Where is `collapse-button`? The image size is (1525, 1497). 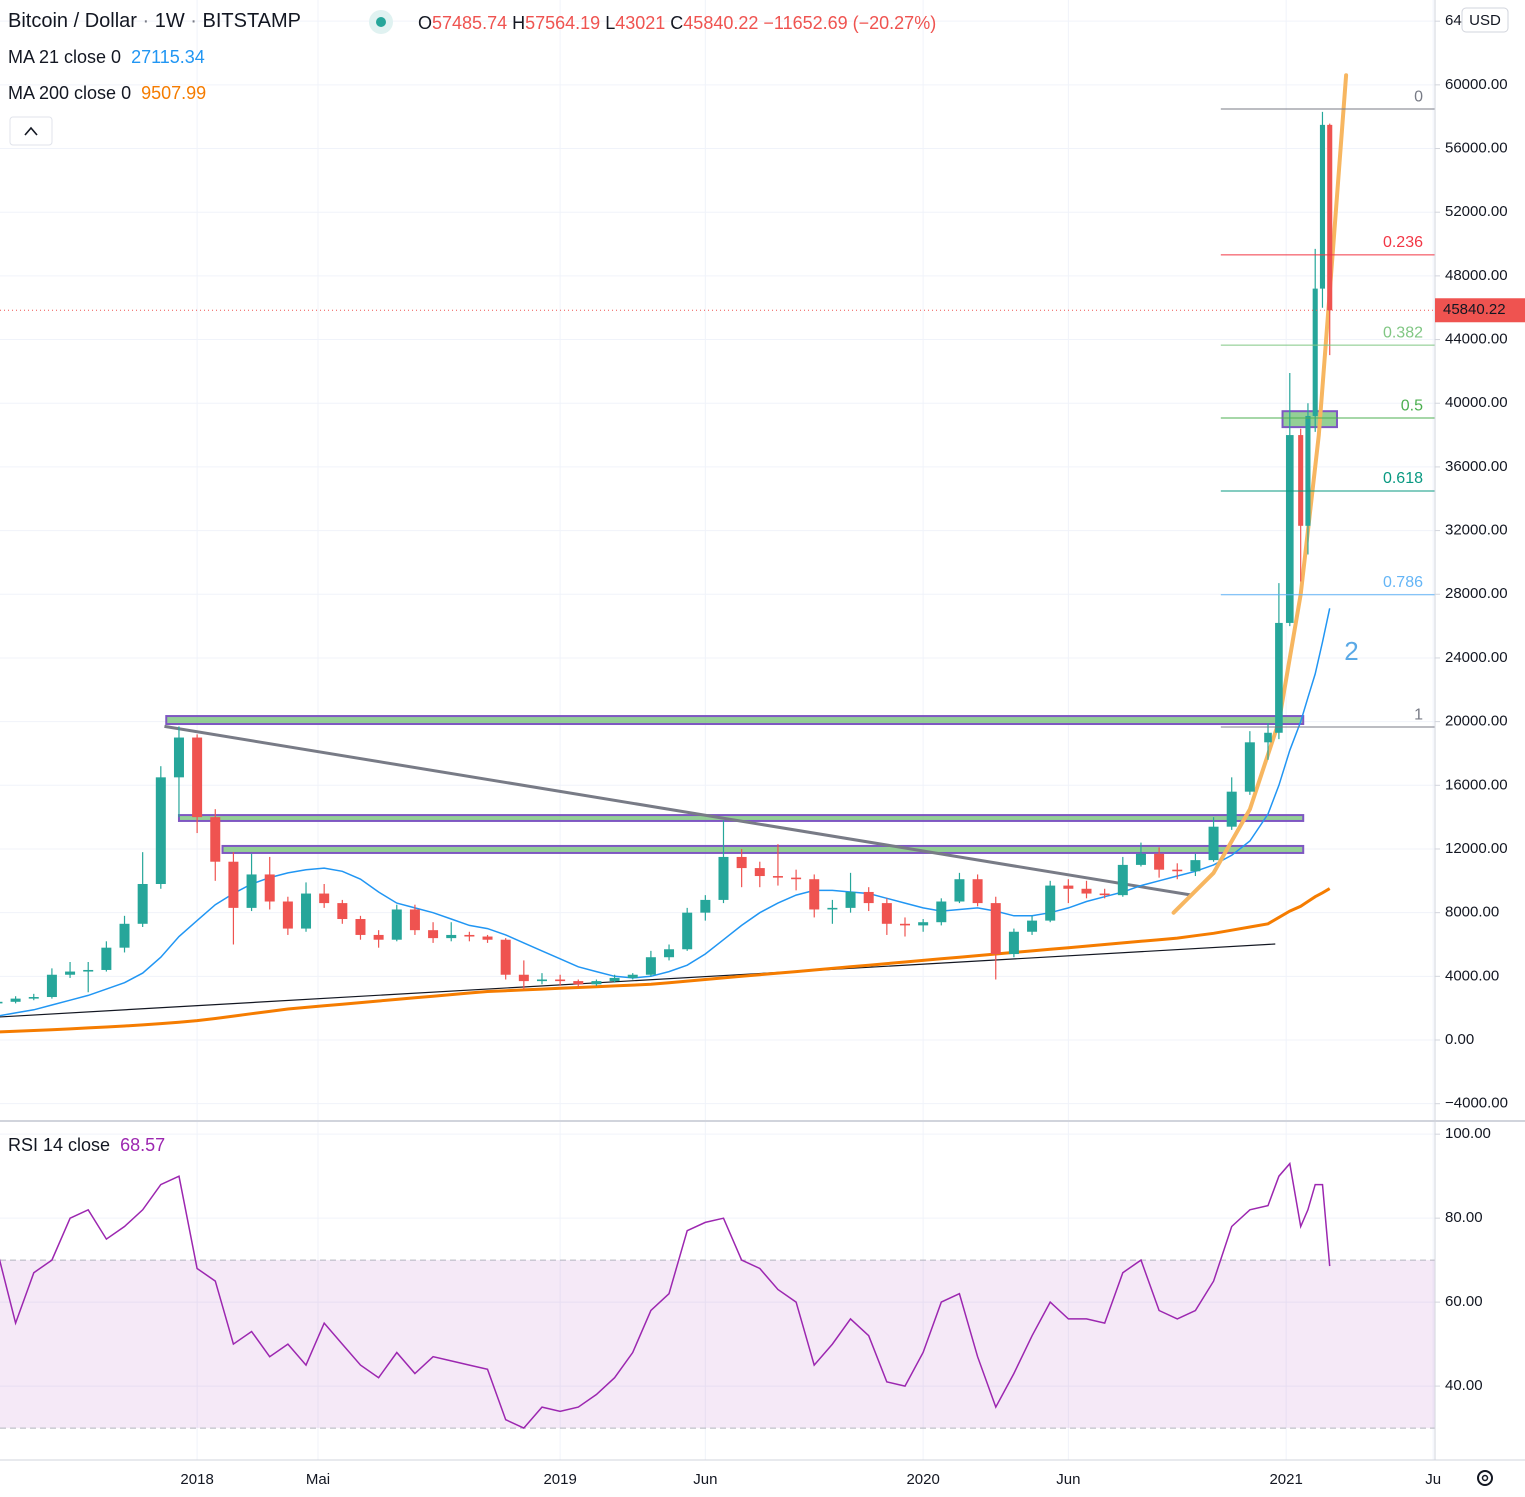 collapse-button is located at coordinates (31, 131).